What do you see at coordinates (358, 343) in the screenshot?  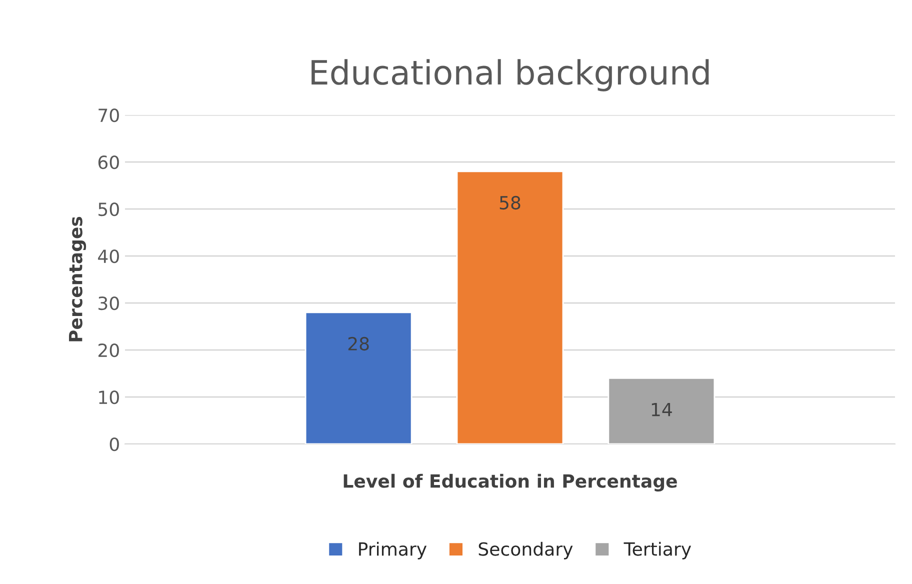 I see `data-label: 28` at bounding box center [358, 343].